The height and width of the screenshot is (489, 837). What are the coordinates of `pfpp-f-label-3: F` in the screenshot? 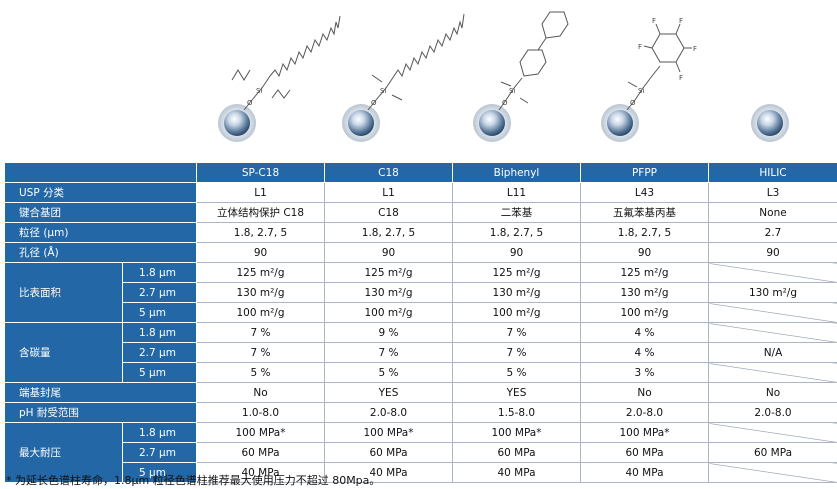 It's located at (681, 21).